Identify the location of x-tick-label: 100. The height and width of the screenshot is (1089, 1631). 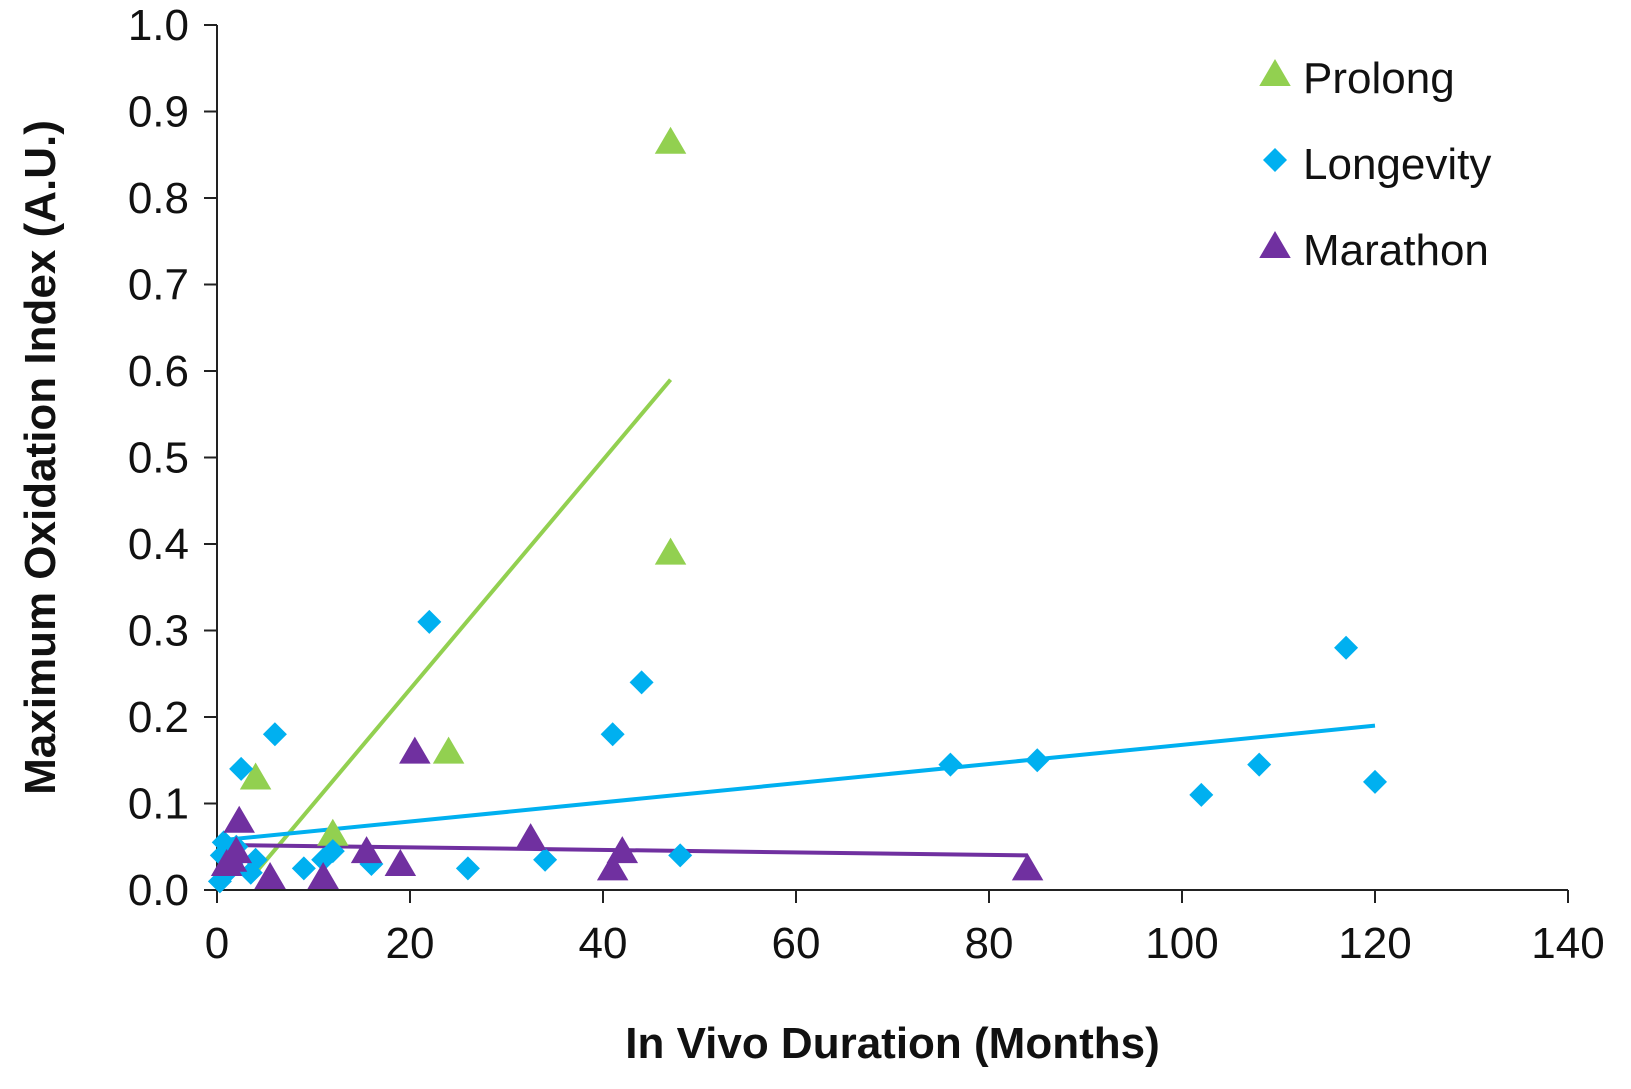
(1181, 943).